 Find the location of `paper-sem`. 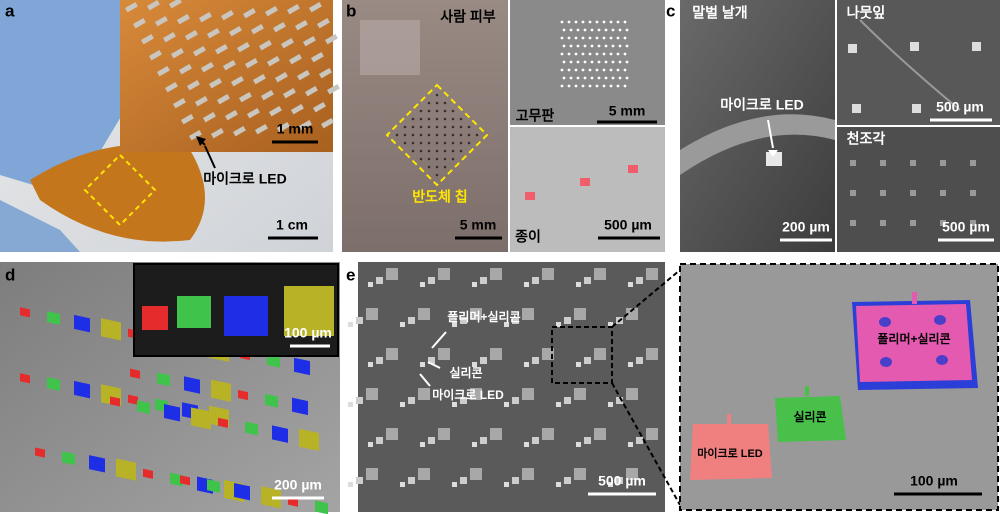

paper-sem is located at coordinates (587, 189).